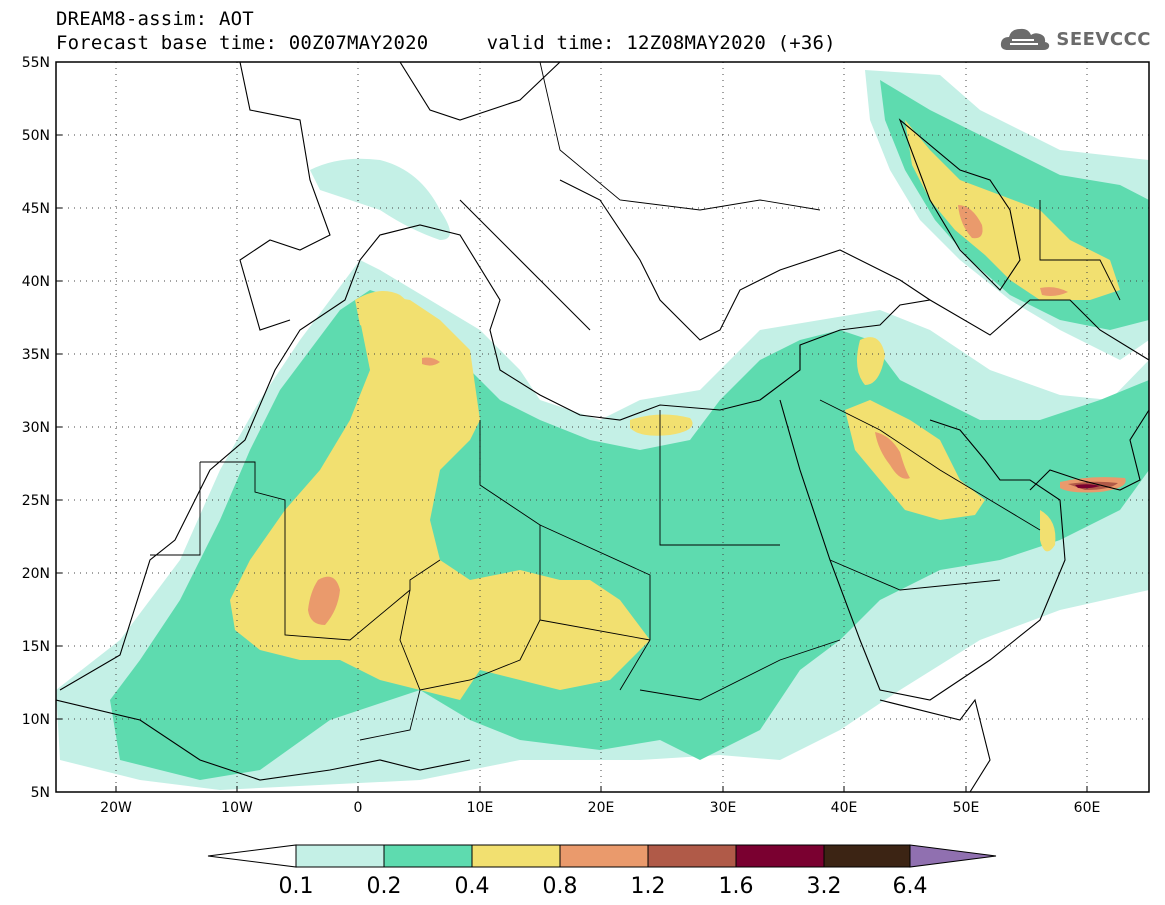 This screenshot has width=1165, height=905. What do you see at coordinates (116, 808) in the screenshot?
I see `lon-label-20w: 20W` at bounding box center [116, 808].